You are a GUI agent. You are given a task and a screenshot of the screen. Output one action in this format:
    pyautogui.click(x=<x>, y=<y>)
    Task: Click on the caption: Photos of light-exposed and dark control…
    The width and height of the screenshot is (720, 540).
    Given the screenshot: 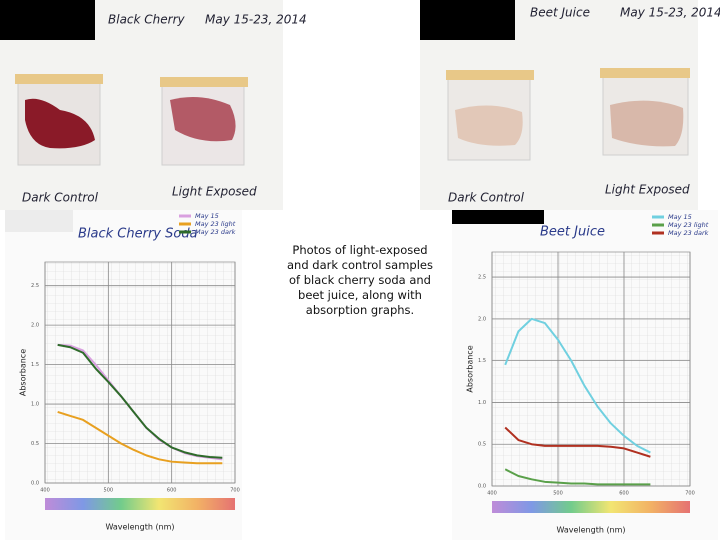 What is the action you would take?
    pyautogui.click(x=360, y=280)
    